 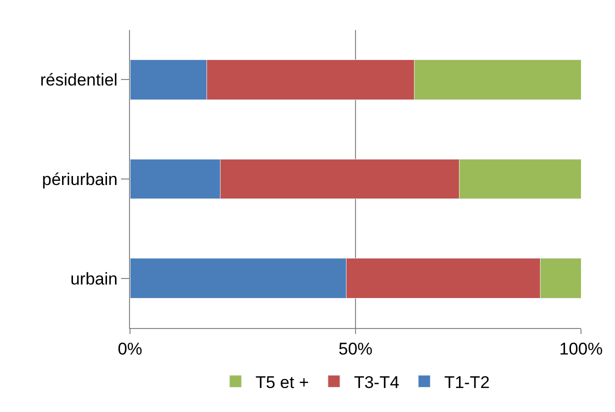 I want to click on x-tick-label: 100%, so click(x=581, y=348).